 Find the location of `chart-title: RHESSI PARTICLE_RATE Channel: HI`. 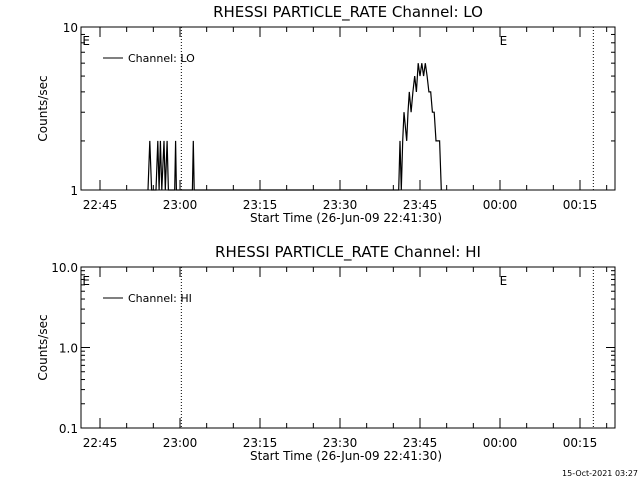

chart-title: RHESSI PARTICLE_RATE Channel: HI is located at coordinates (348, 252).